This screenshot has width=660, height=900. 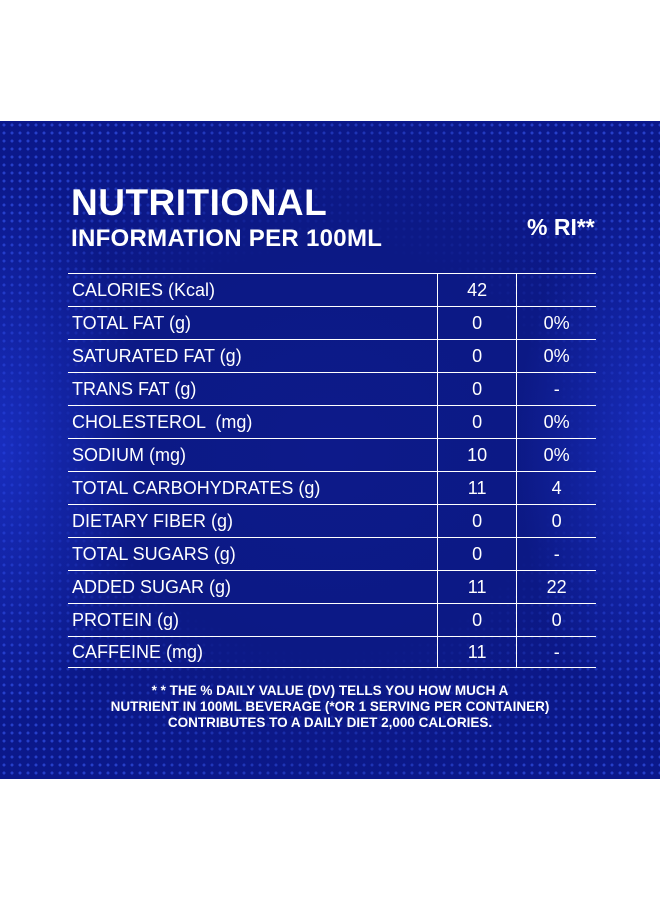 I want to click on table-row: ADDED SUGAR (g) 11 22, so click(x=332, y=587).